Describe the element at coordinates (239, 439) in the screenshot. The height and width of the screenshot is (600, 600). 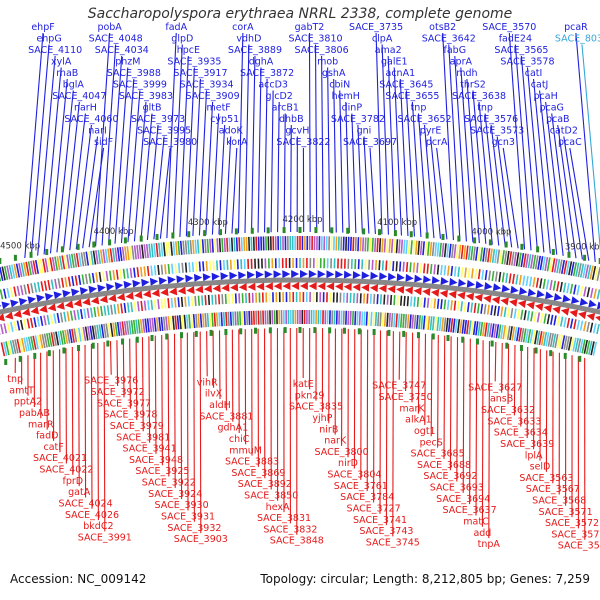
I see `reverse-gene-label: chiC` at that location.